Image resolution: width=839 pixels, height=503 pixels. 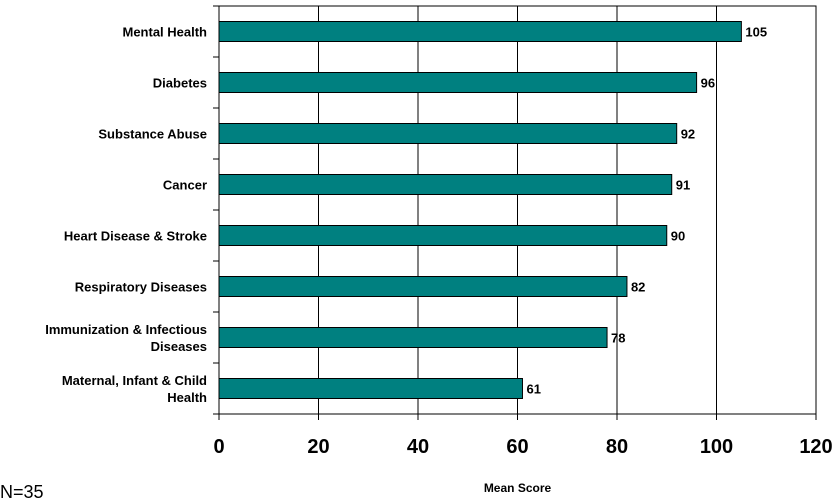 What do you see at coordinates (126, 338) in the screenshot?
I see `category-label: Immunization & Infectious Diseases` at bounding box center [126, 338].